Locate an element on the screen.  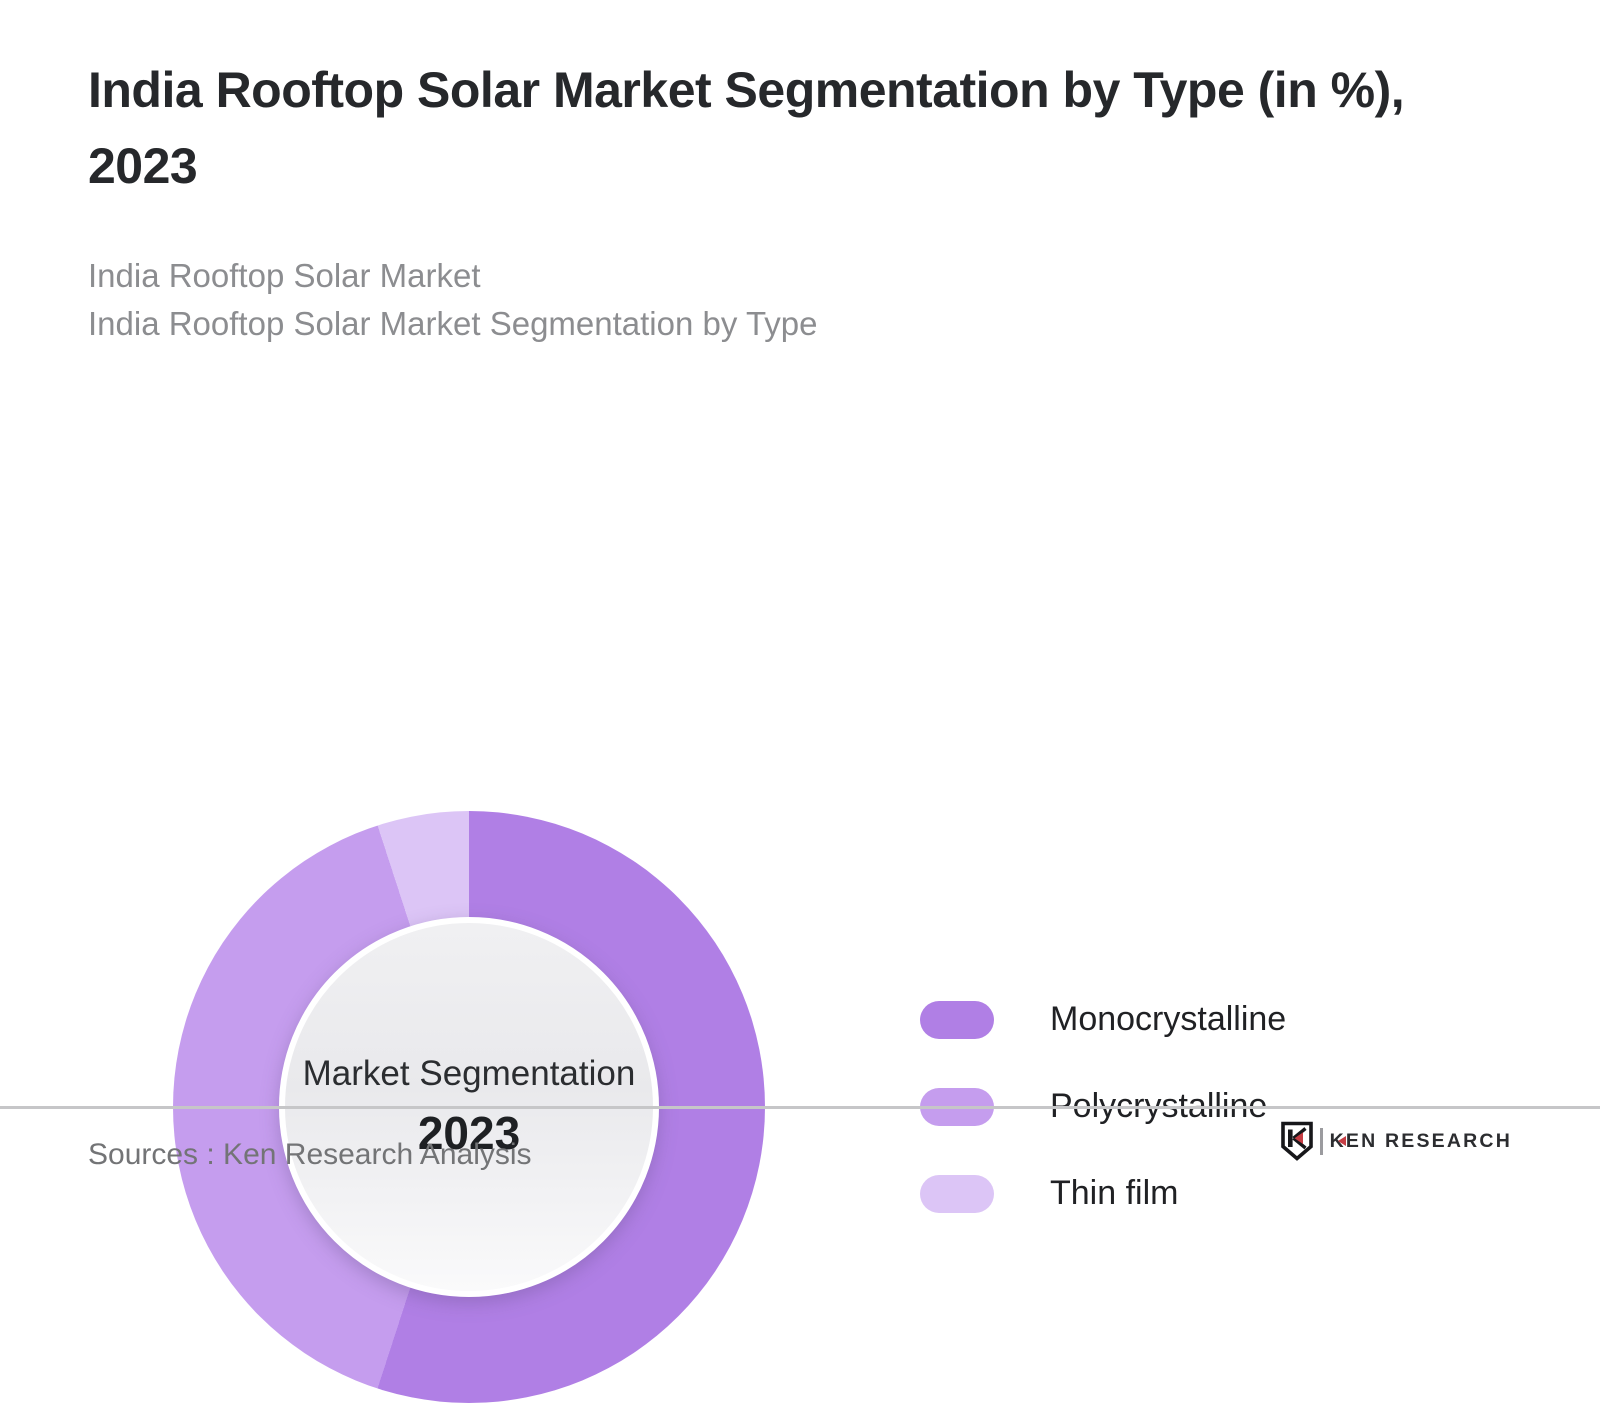
legend-swatch-monocrystalline is located at coordinates (957, 1019).